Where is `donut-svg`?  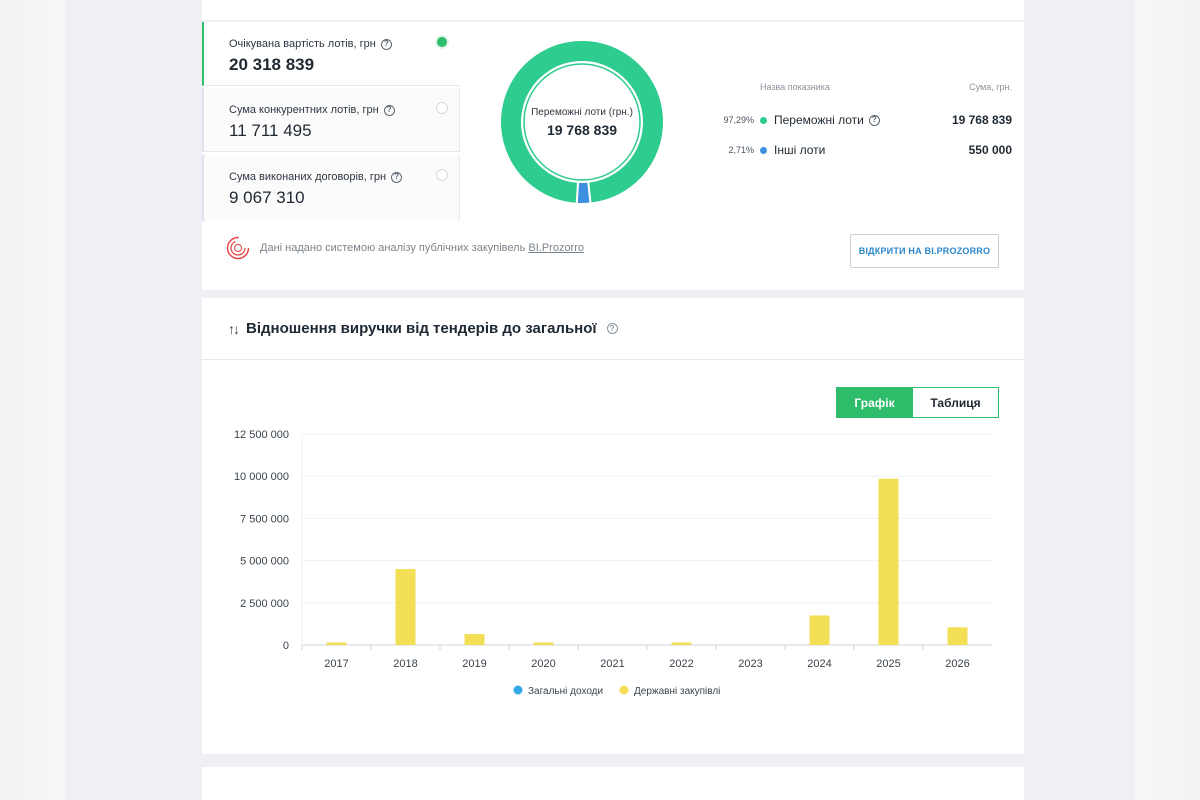
donut-svg is located at coordinates (582, 122).